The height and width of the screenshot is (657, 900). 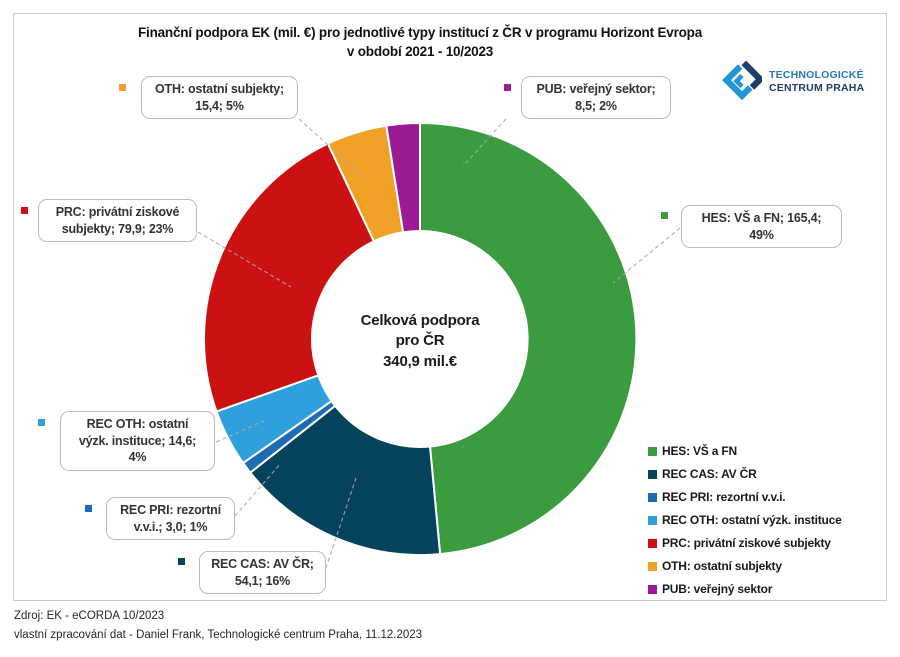 What do you see at coordinates (507, 87) in the screenshot?
I see `callout-marker-pub` at bounding box center [507, 87].